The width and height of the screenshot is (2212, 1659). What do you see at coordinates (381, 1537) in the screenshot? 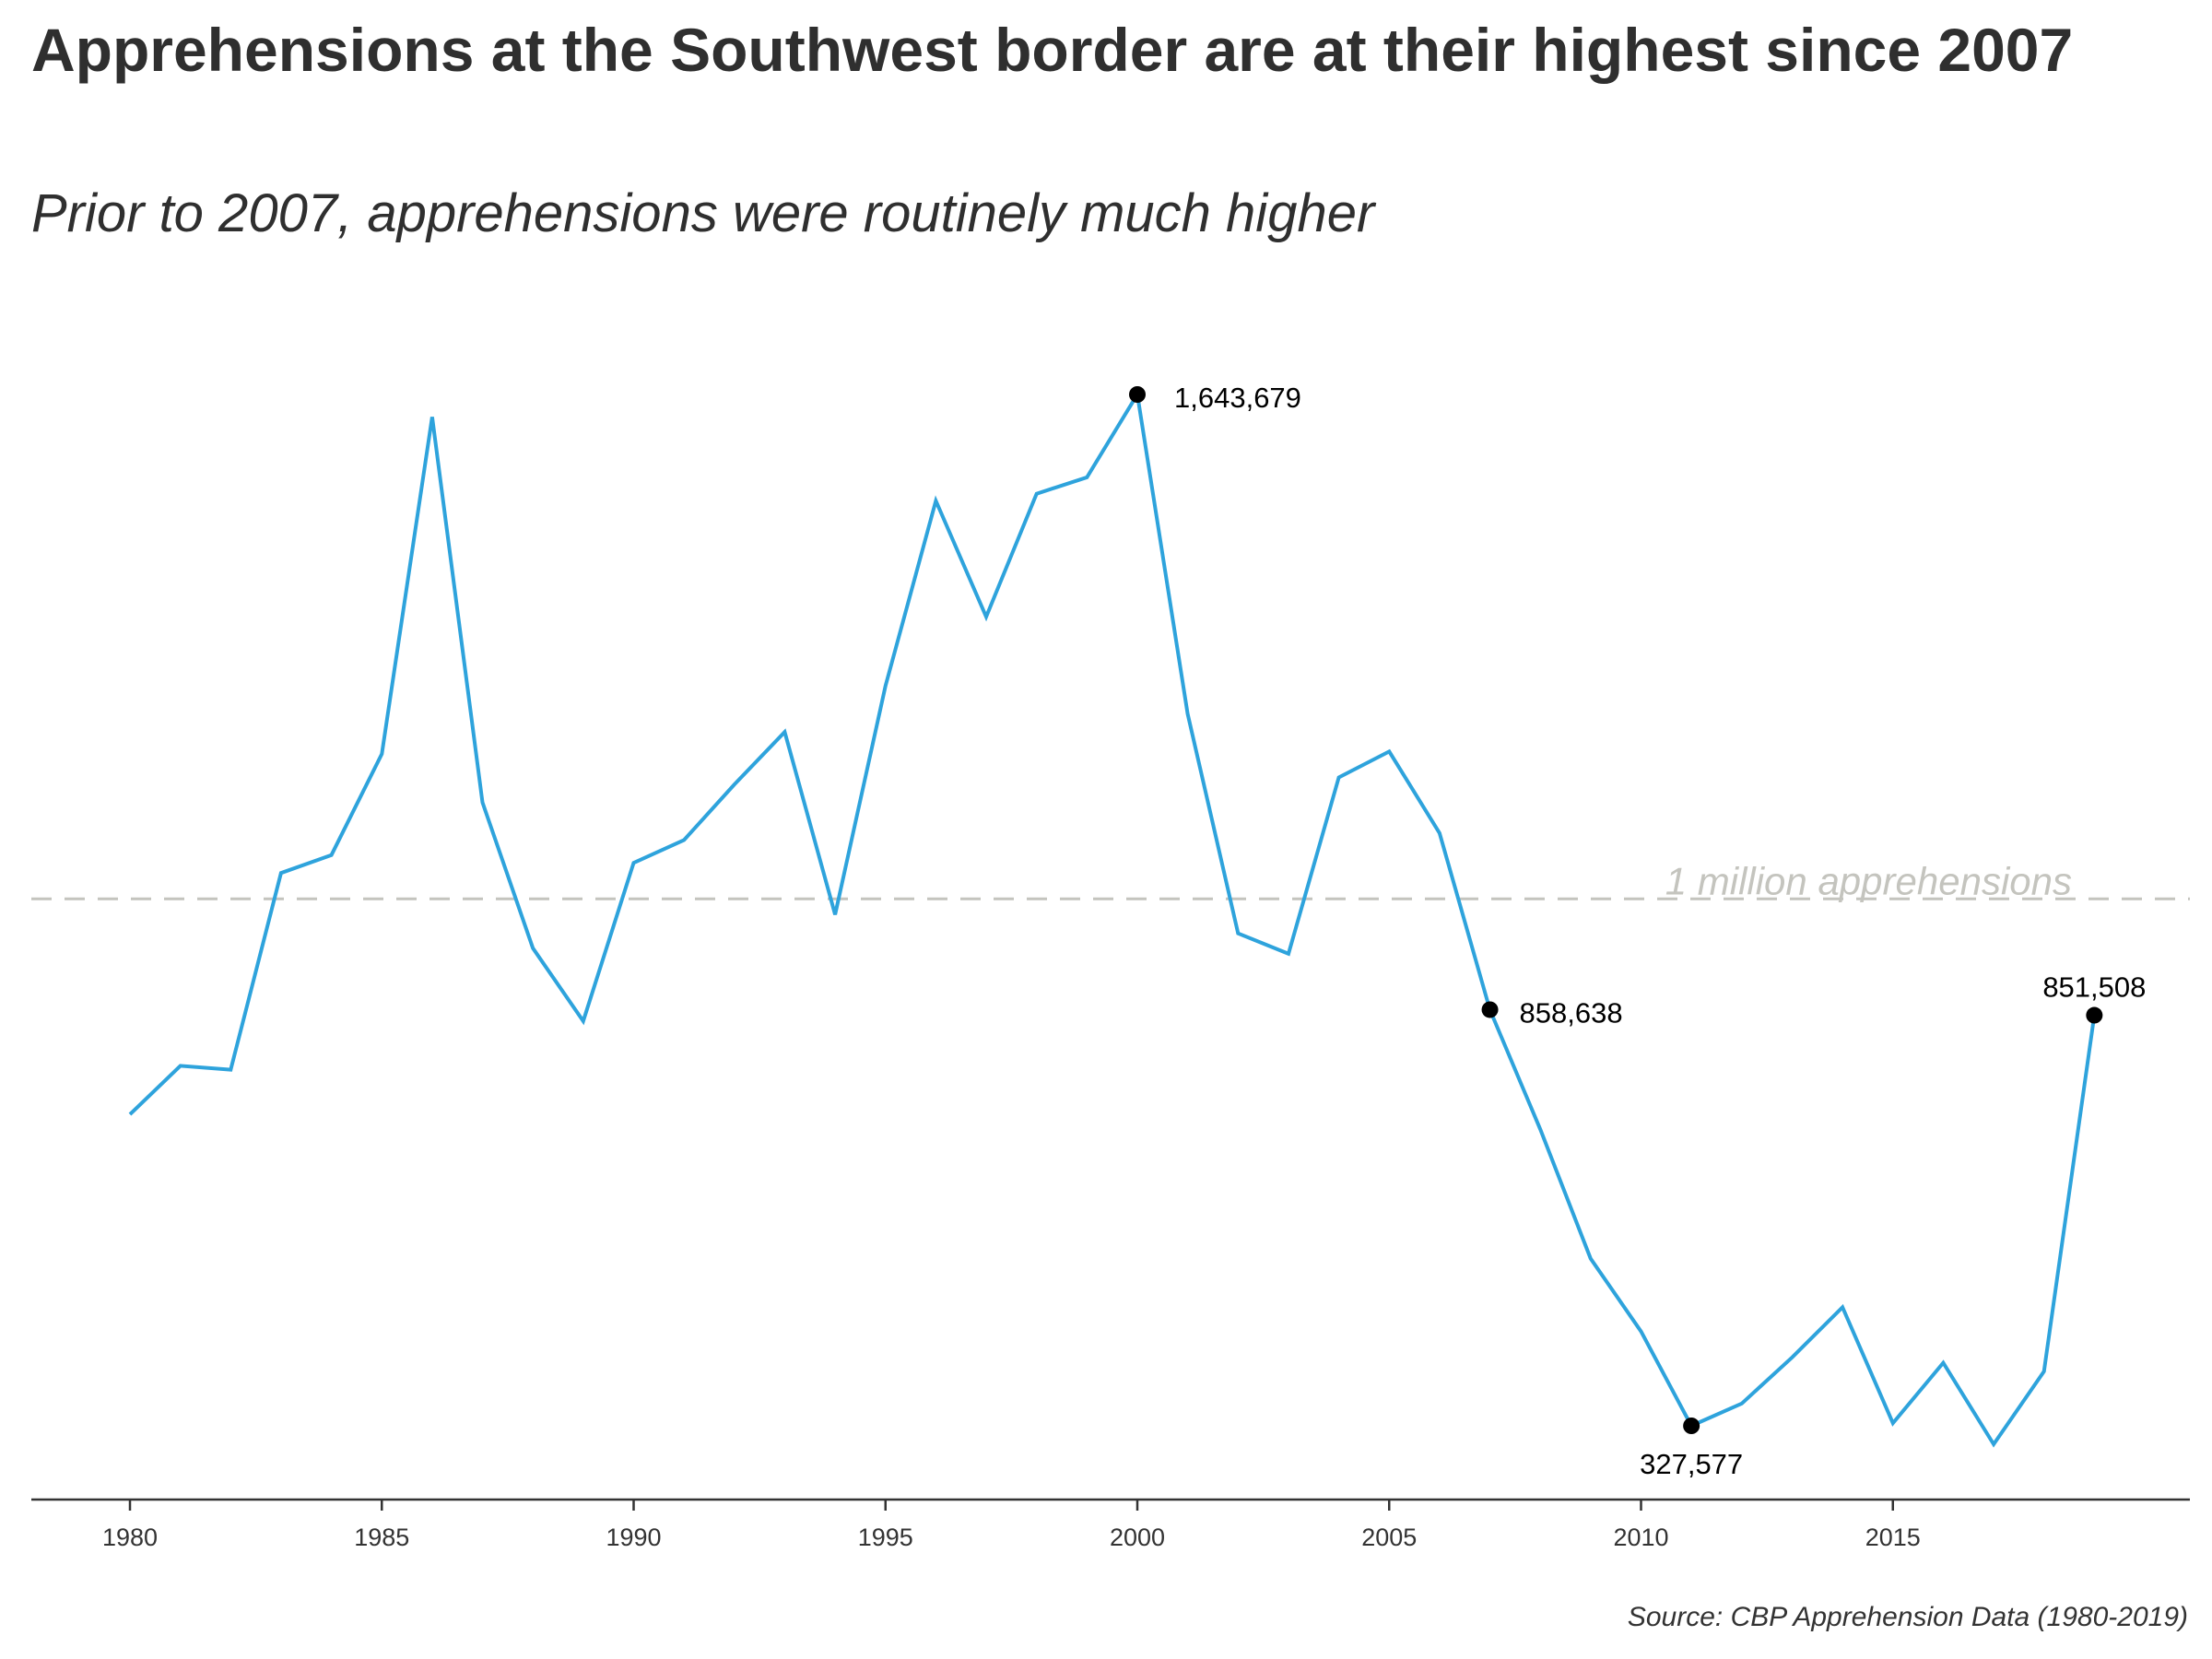
I see `x-tick-label-1985: 1985` at bounding box center [381, 1537].